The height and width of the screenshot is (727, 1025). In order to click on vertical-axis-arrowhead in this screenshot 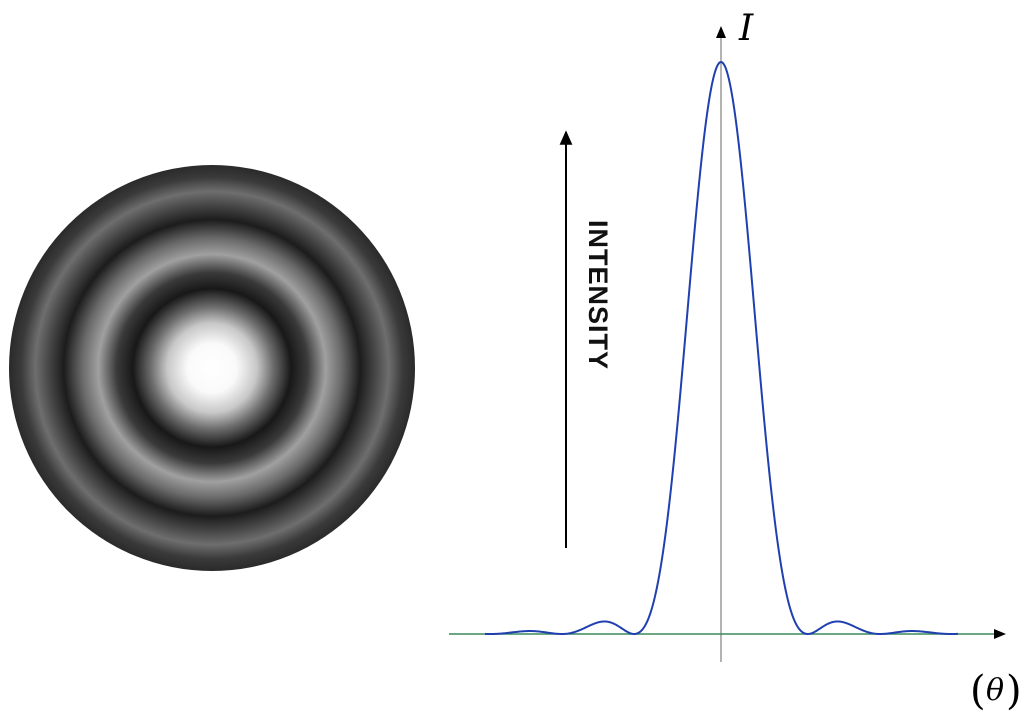, I will do `click(721, 32)`.